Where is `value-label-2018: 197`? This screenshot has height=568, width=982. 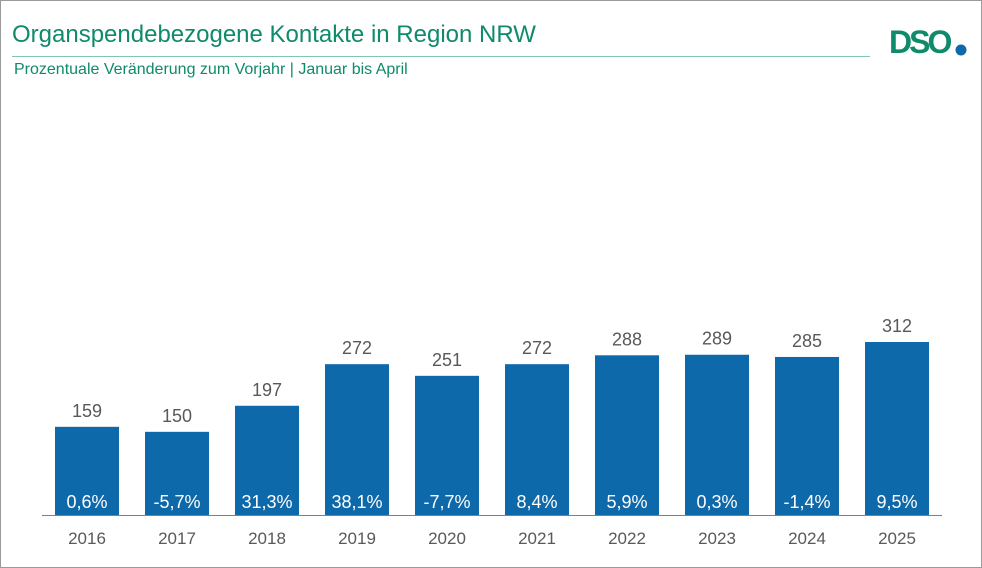
value-label-2018: 197 is located at coordinates (267, 390).